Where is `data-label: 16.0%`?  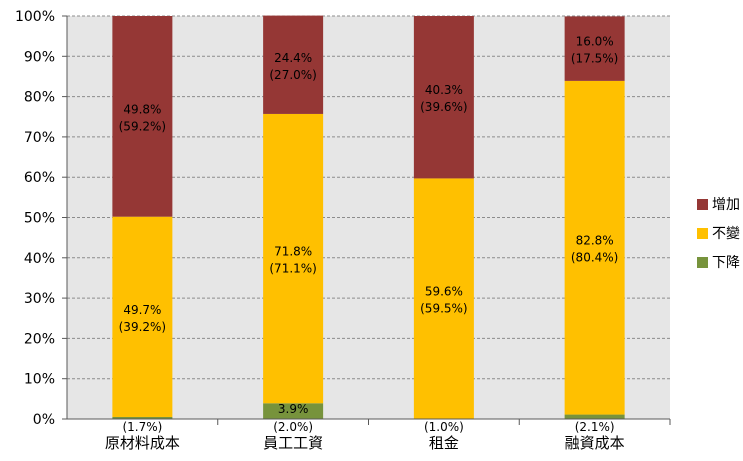
data-label: 16.0% is located at coordinates (595, 42).